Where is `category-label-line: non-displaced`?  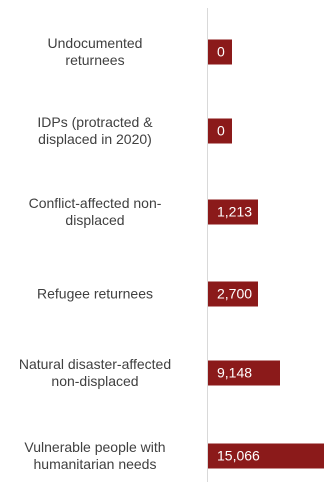
category-label-line: non-displaced is located at coordinates (95, 381).